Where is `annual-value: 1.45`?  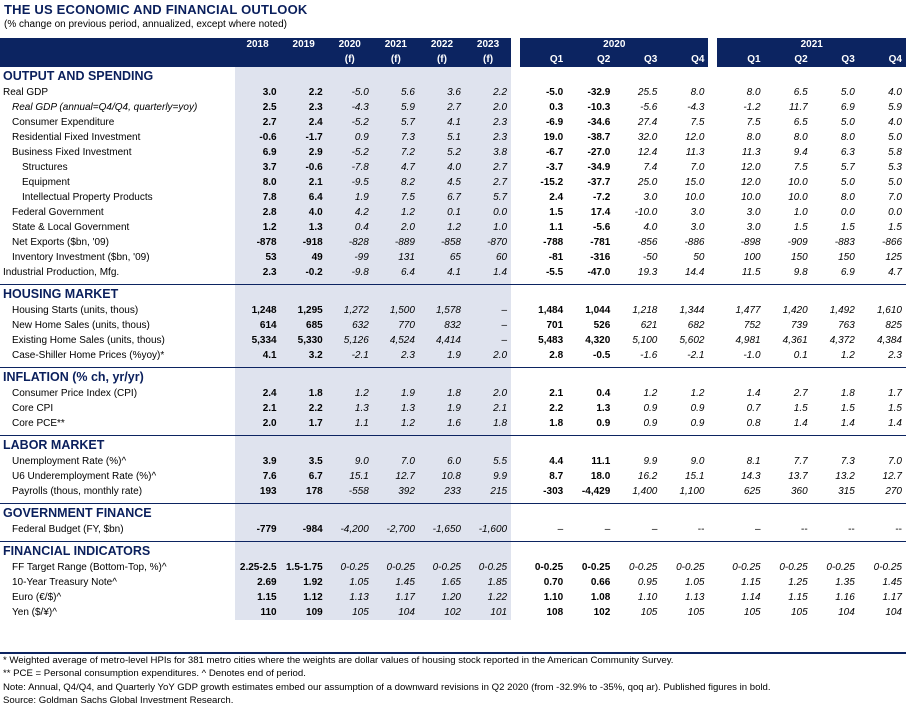
annual-value: 1.45 is located at coordinates (395, 582).